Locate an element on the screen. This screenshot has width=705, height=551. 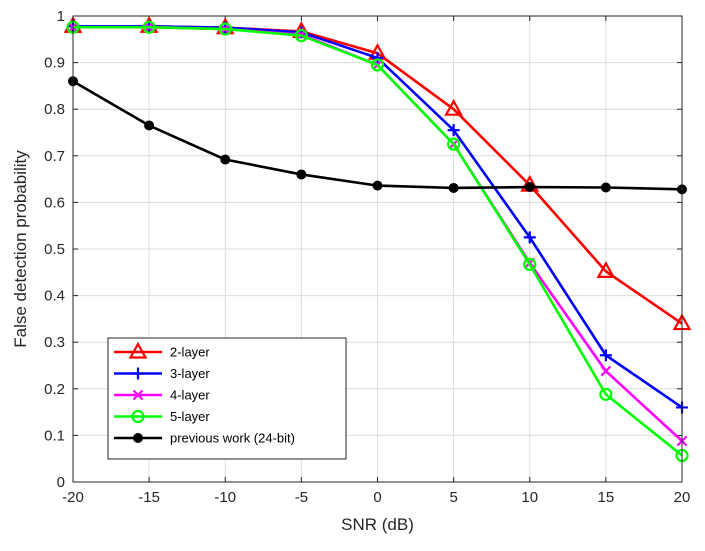
y-tick-label: 0.7 is located at coordinates (54, 156).